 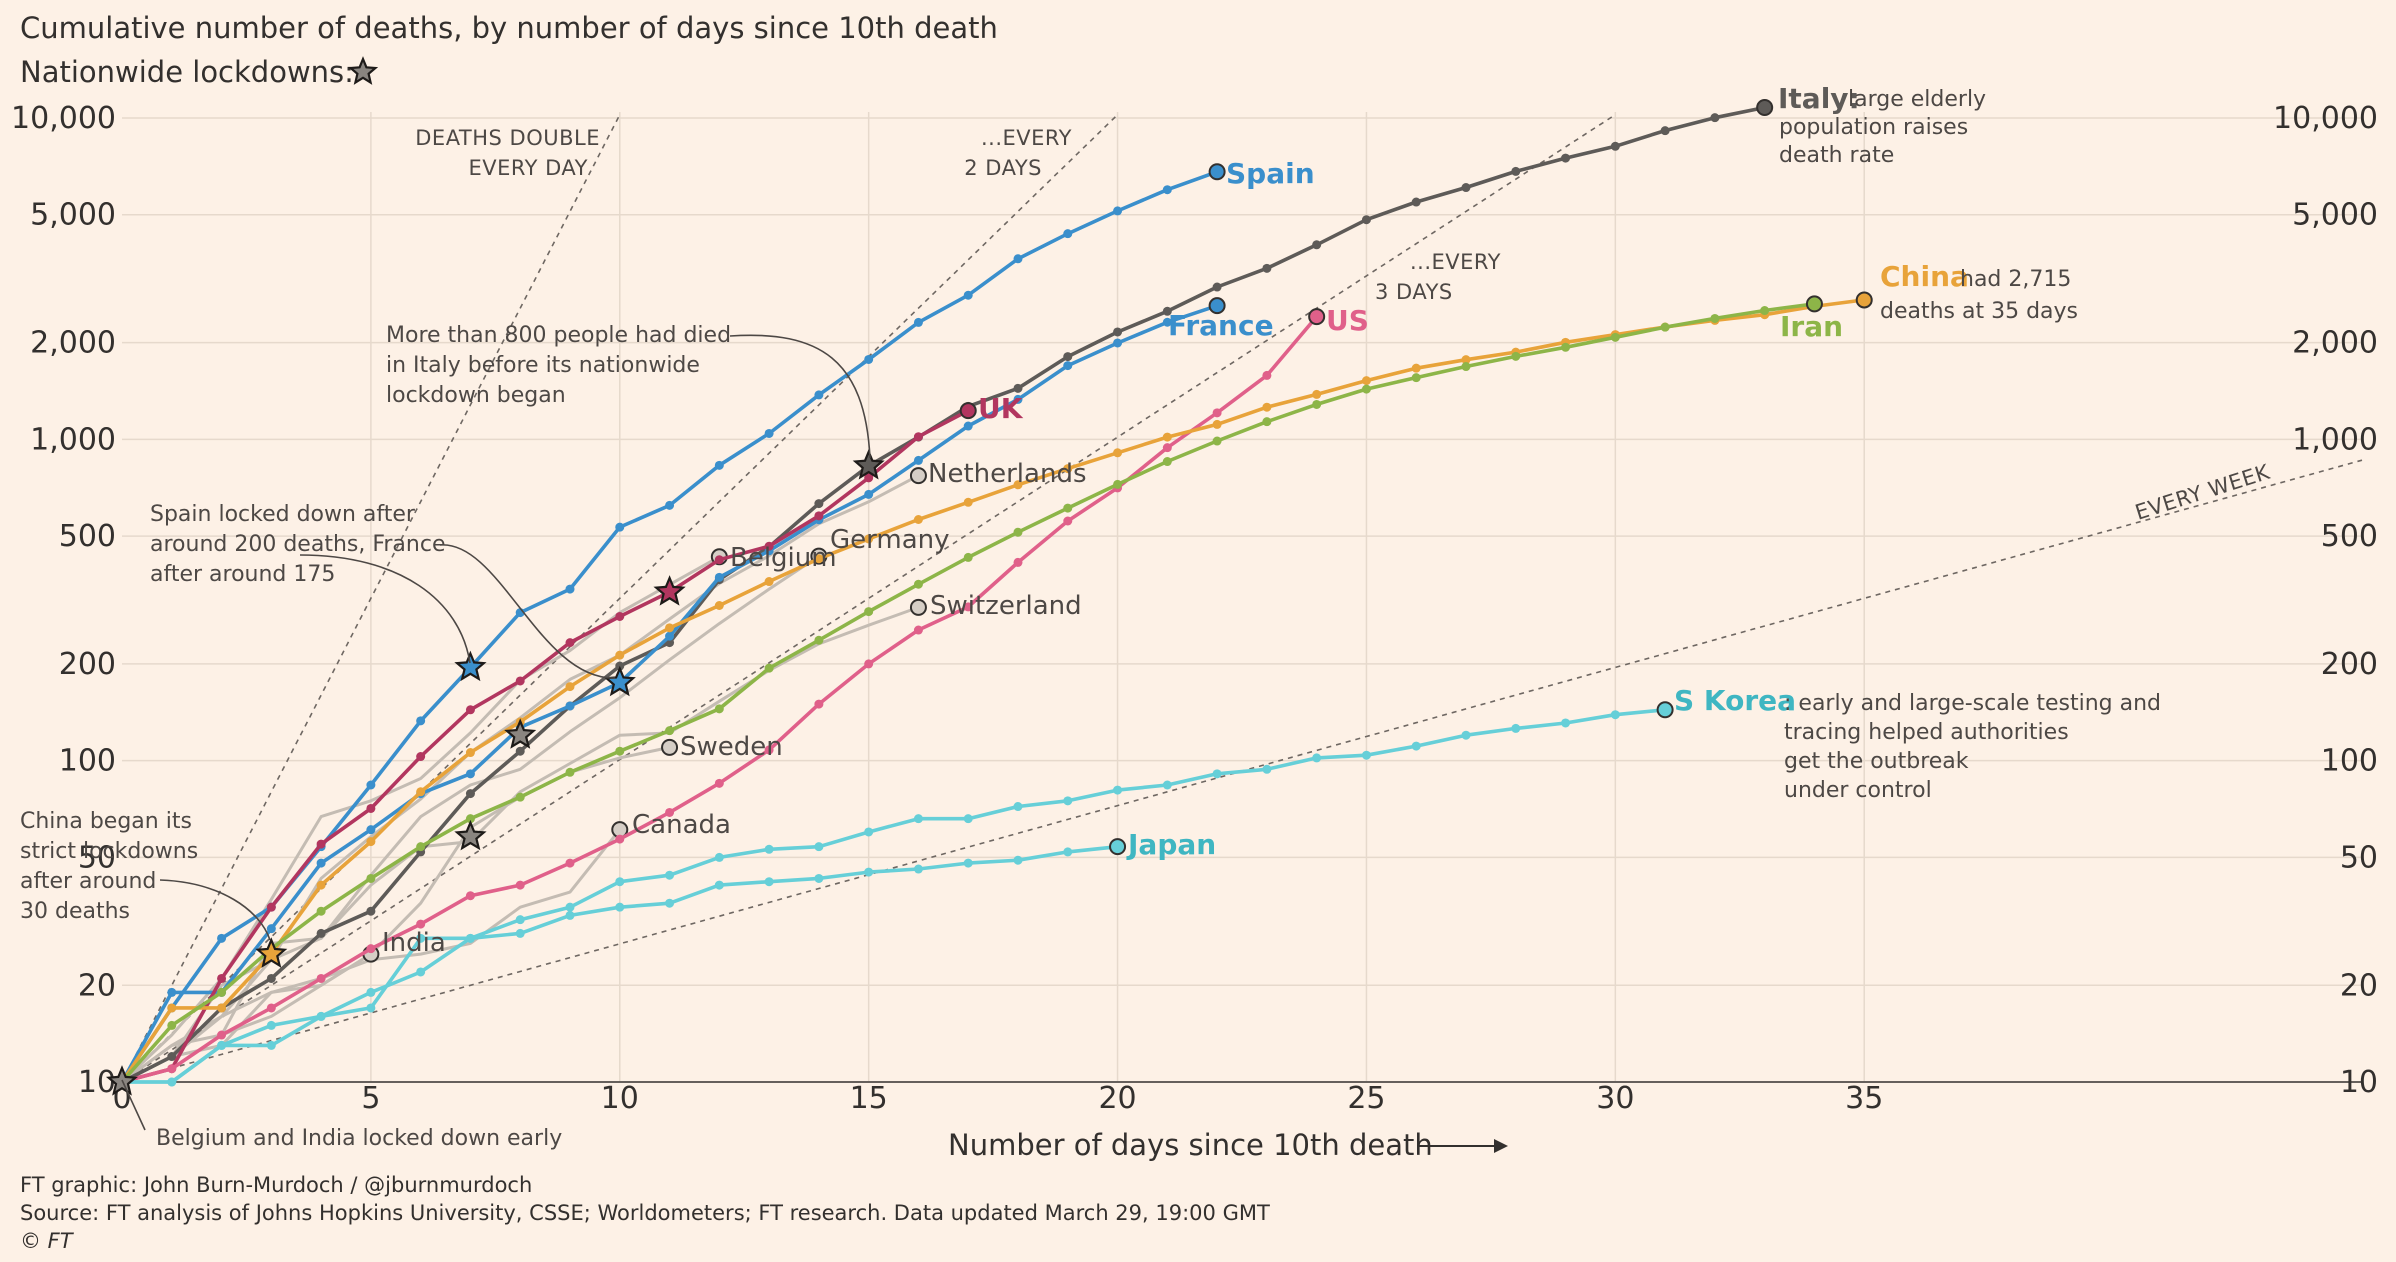 I want to click on end-point-france, so click(x=1217, y=306).